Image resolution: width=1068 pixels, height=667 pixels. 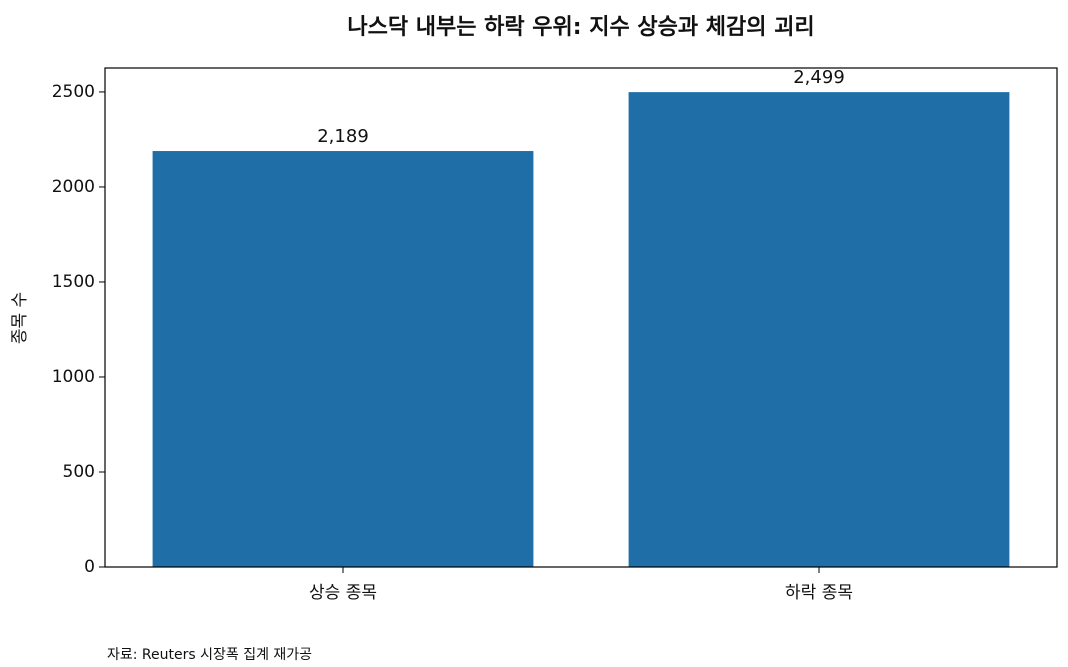 I want to click on x-tick-label: 하락 종목, so click(x=819, y=593).